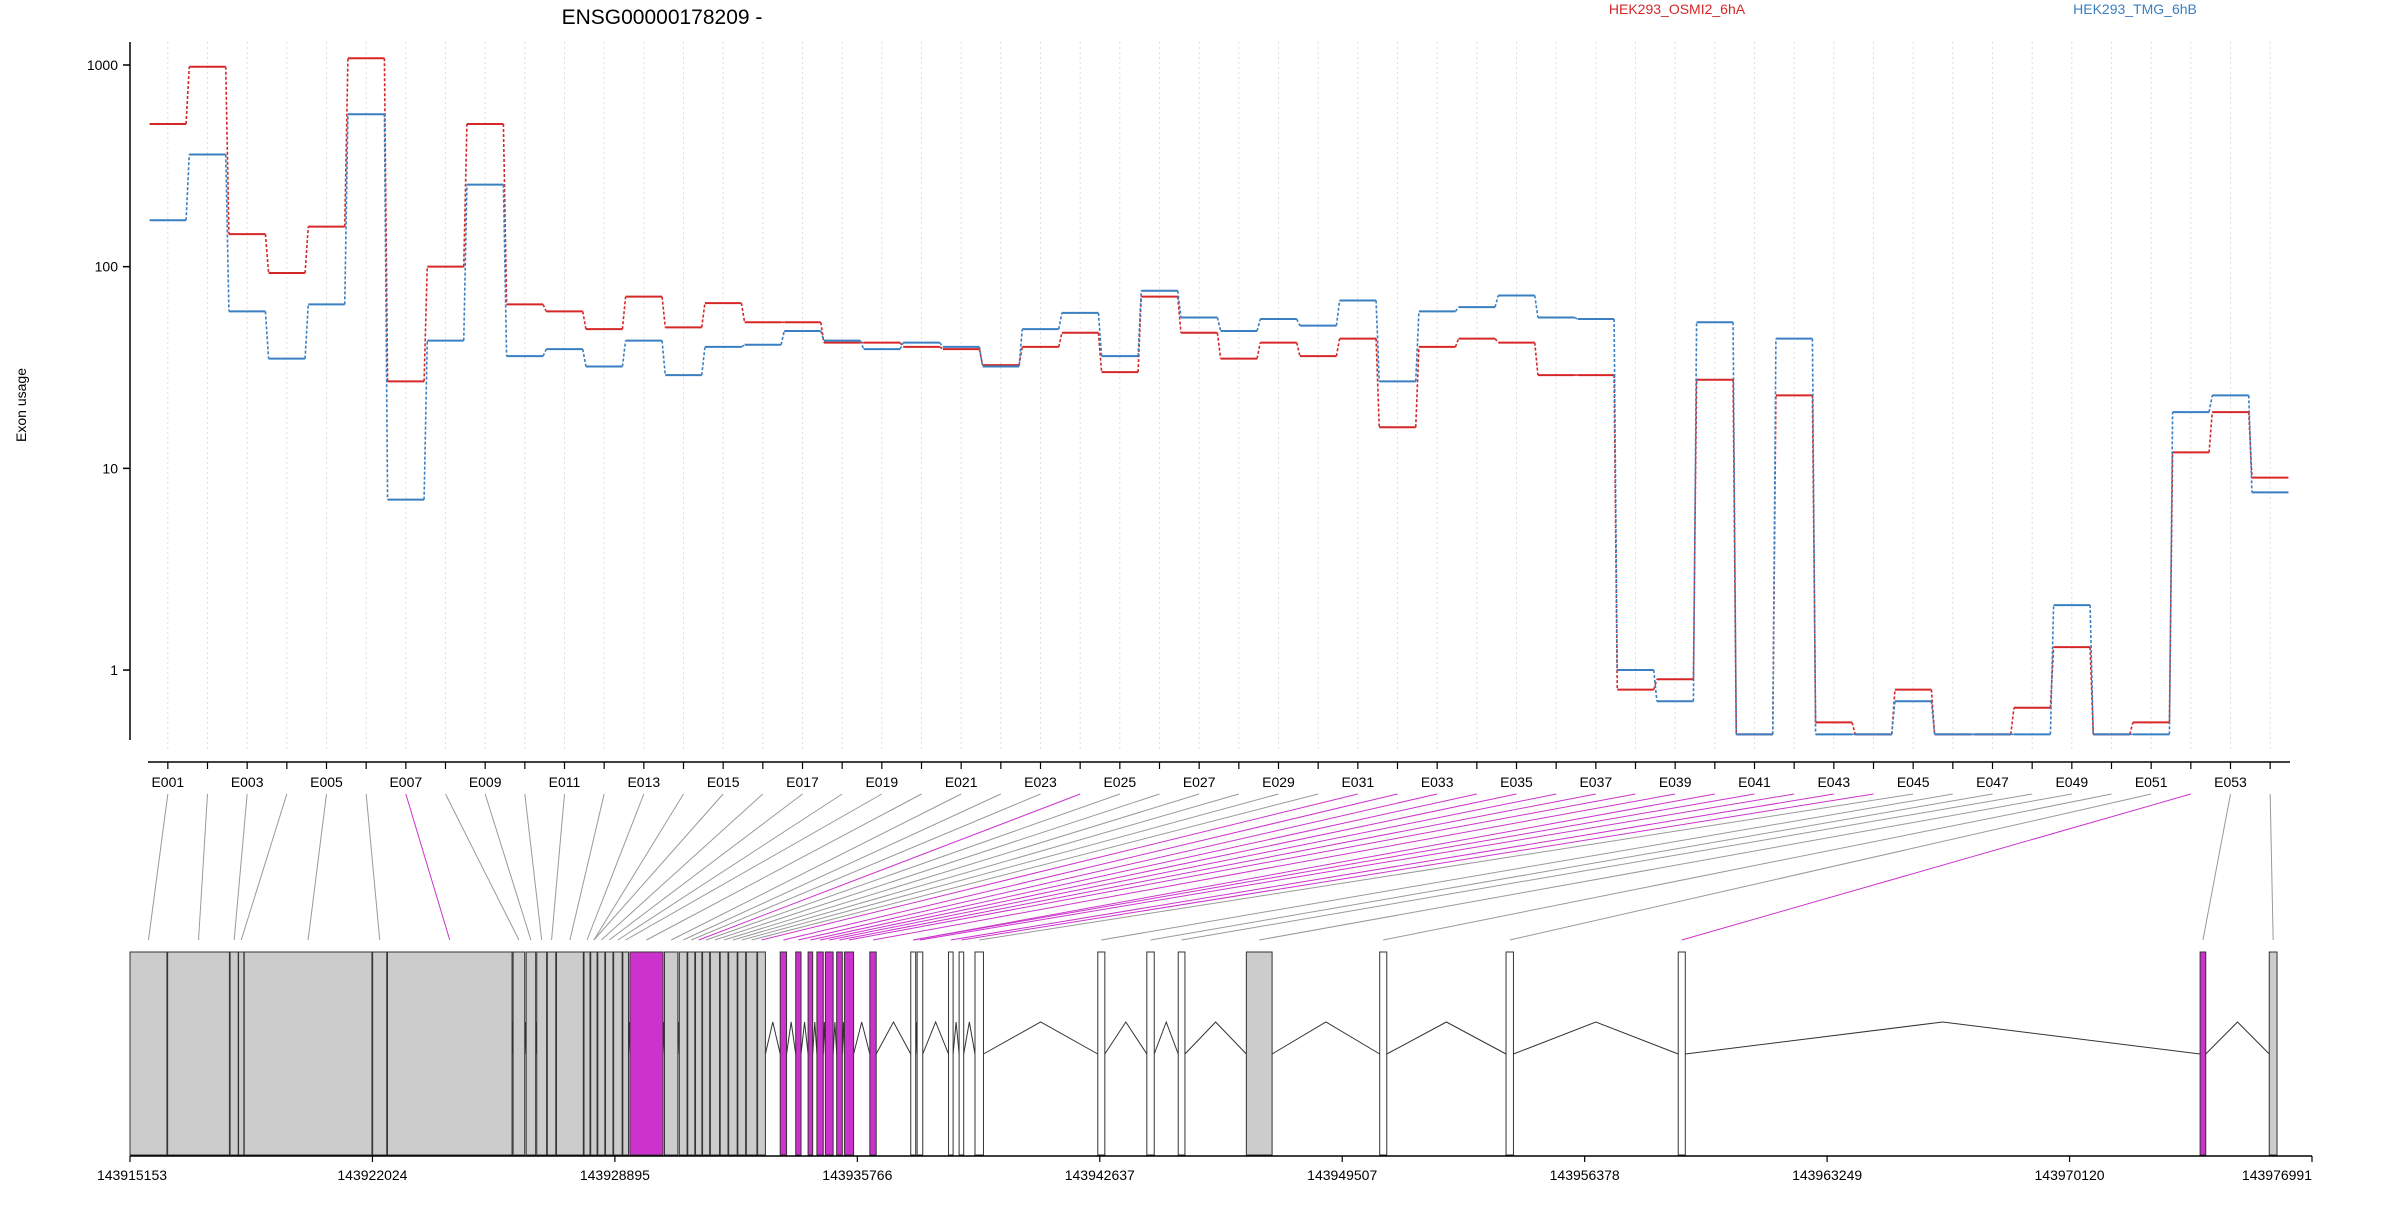  Describe the element at coordinates (802, 782) in the screenshot. I see `x-tick-label: E017` at that location.